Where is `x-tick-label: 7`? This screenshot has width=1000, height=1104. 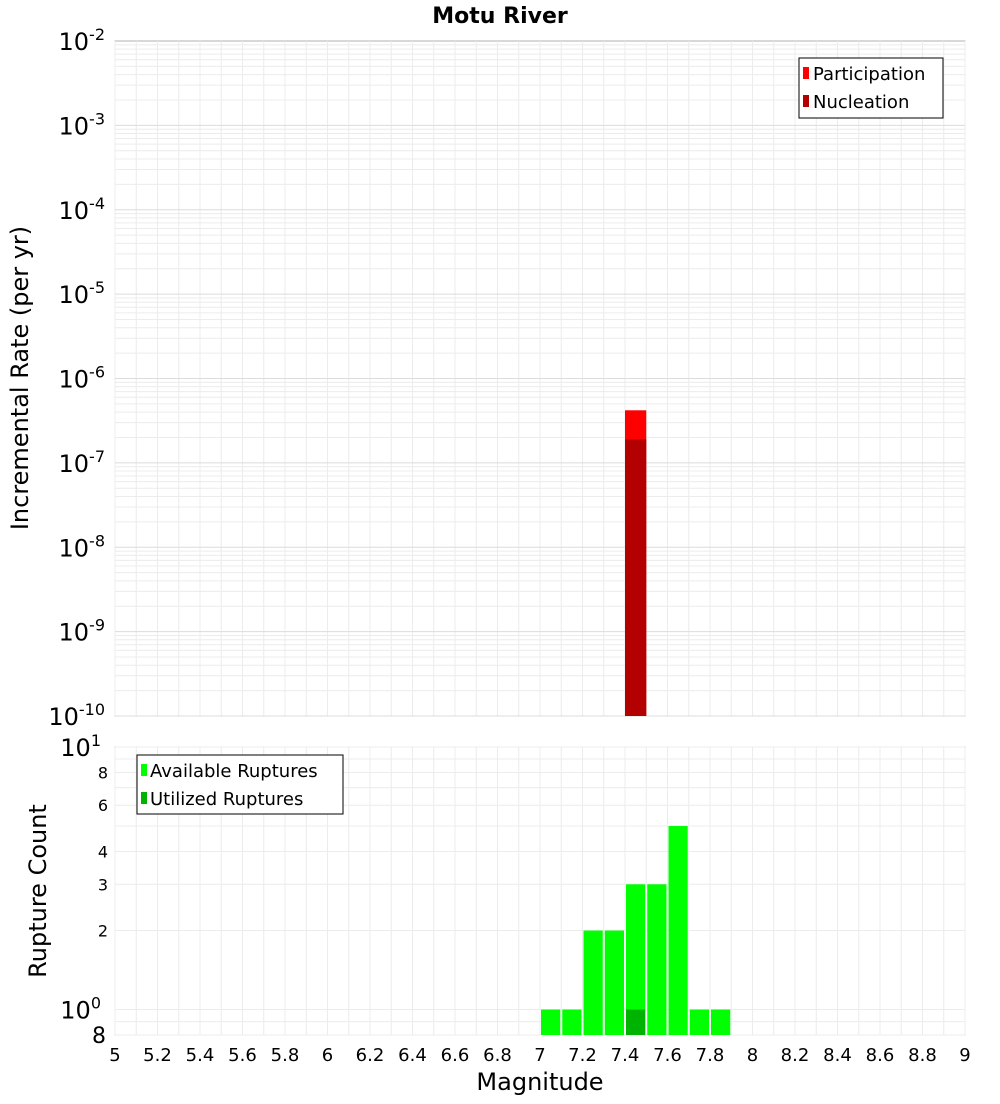 x-tick-label: 7 is located at coordinates (539, 1055).